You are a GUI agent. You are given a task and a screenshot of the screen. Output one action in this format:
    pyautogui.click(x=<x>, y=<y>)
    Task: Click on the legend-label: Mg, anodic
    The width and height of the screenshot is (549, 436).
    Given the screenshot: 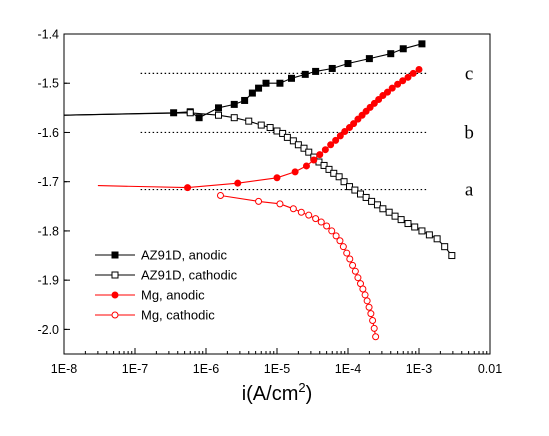 What is the action you would take?
    pyautogui.click(x=173, y=295)
    